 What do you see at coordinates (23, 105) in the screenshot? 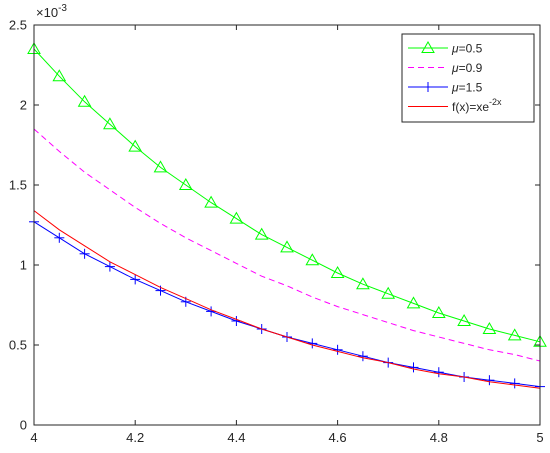
I see `y-tick-label-4: 2` at bounding box center [23, 105].